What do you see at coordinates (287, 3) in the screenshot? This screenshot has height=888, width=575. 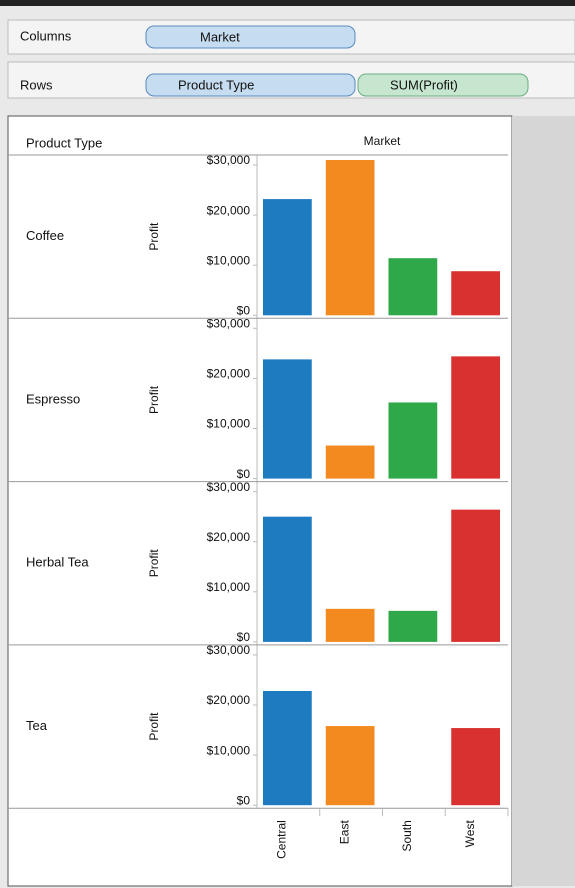 I see `top-border` at bounding box center [287, 3].